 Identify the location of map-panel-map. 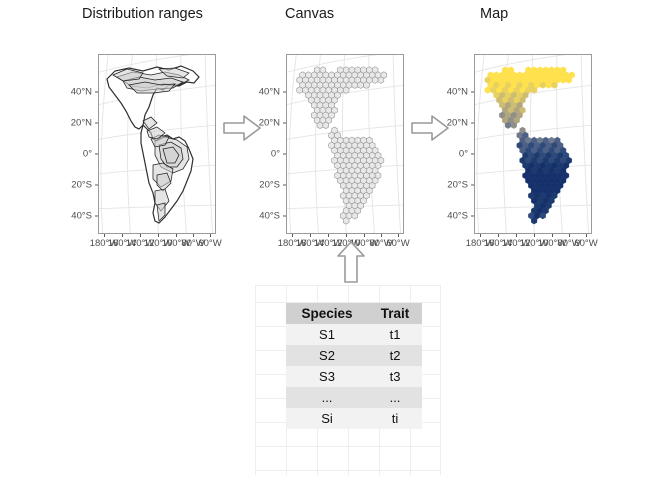
(533, 144).